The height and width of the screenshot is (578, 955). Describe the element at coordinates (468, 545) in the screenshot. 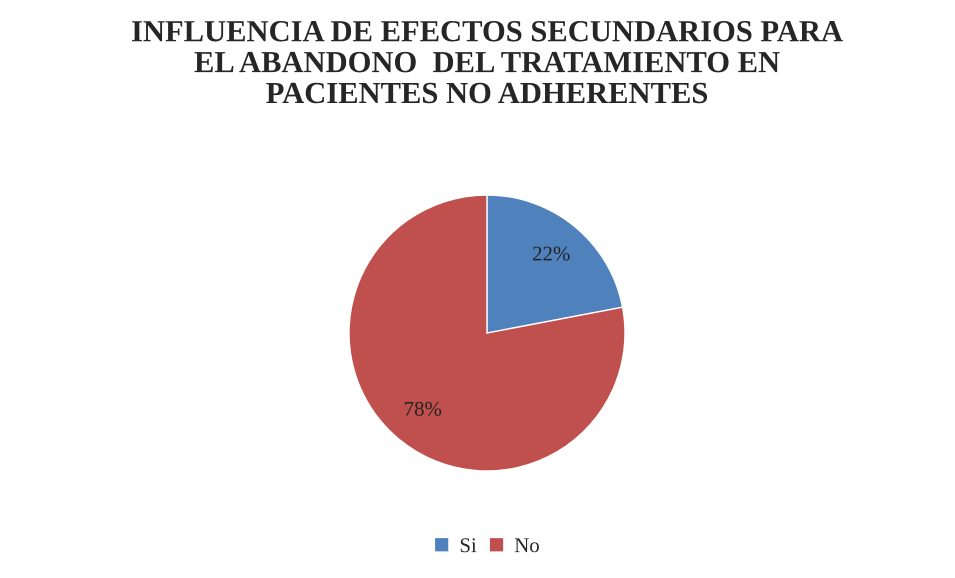

I see `legend-label: Si` at that location.